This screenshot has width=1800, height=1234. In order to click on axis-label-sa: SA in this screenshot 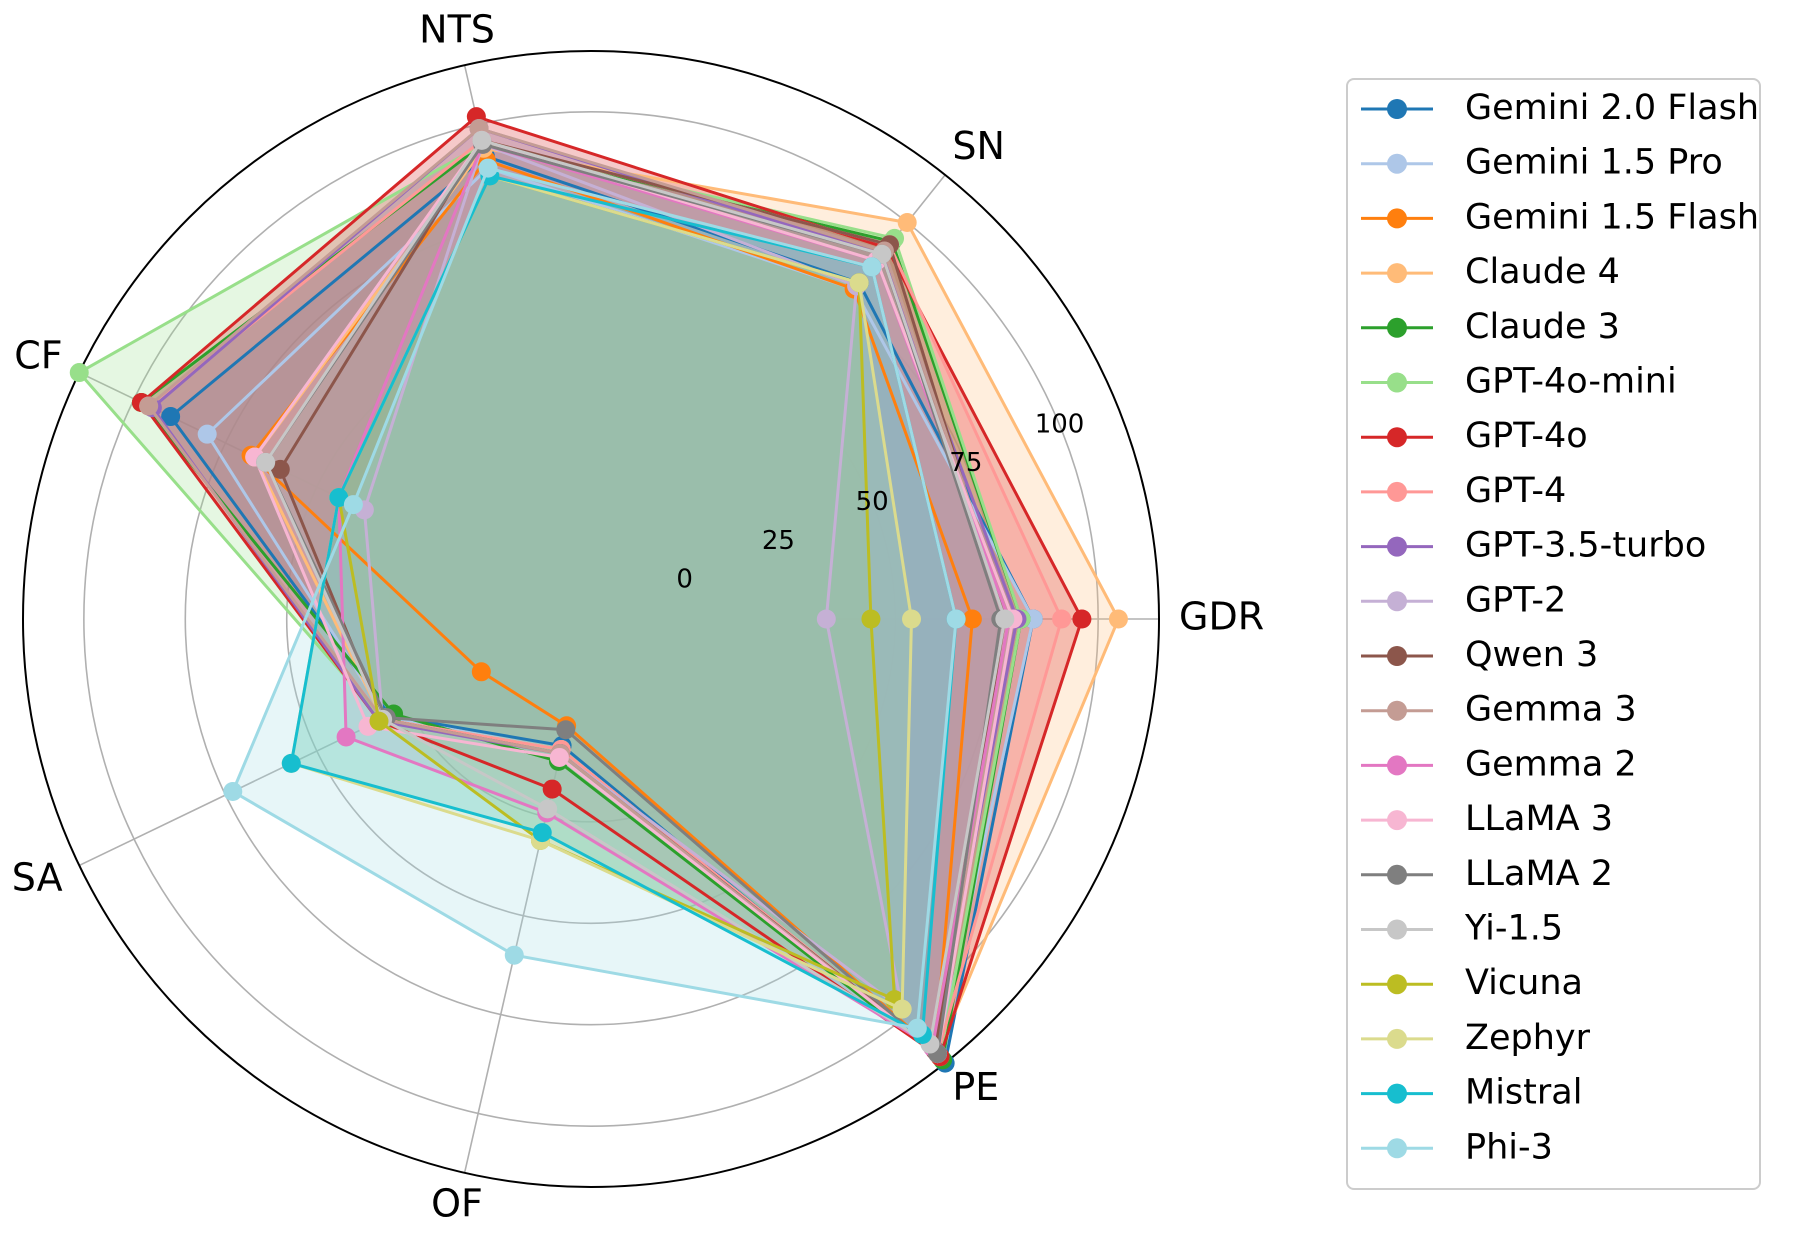, I will do `click(37, 878)`.